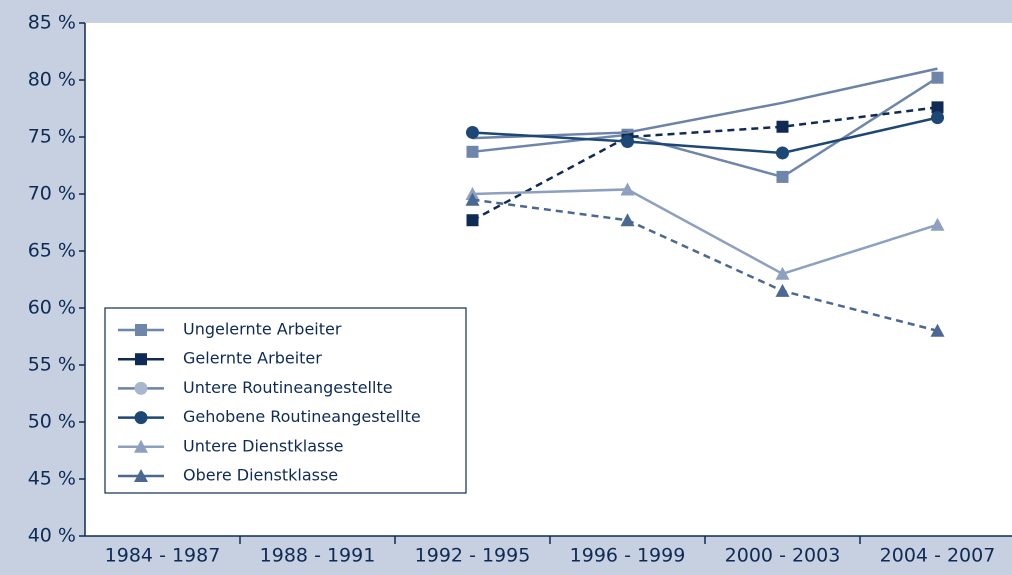  Describe the element at coordinates (262, 329) in the screenshot. I see `legend-label: Ungelernte Arbeiter` at that location.